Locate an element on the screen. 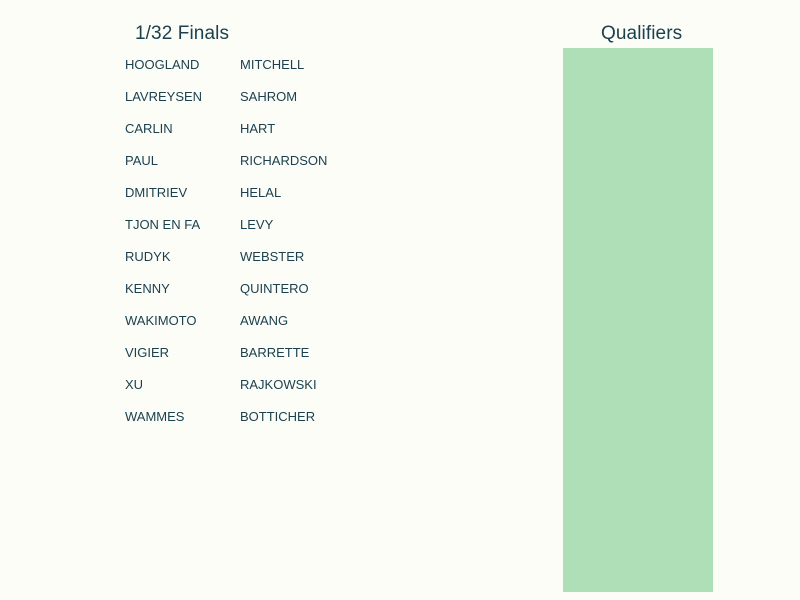 Image resolution: width=800 pixels, height=600 pixels. rider-right: HART is located at coordinates (258, 128).